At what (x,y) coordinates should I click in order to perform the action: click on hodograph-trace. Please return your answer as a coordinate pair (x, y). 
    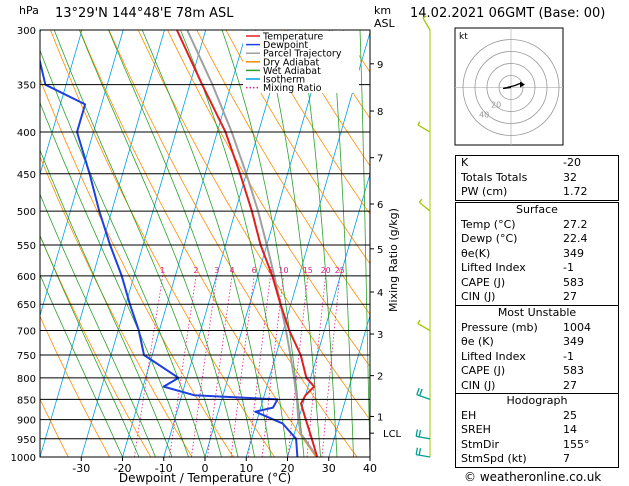
    Looking at the image, I should click on (511, 86).